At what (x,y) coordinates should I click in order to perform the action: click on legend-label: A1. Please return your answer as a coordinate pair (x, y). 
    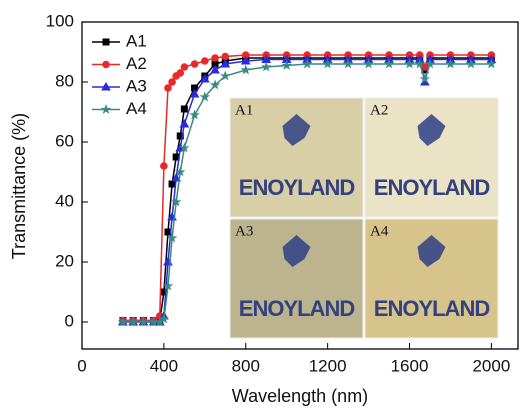
    Looking at the image, I should click on (136, 40).